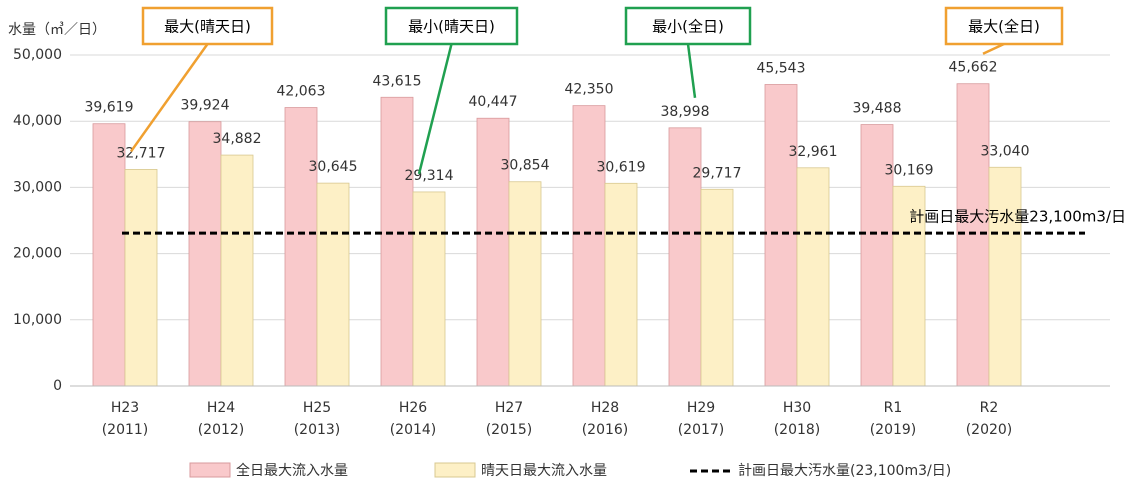 The width and height of the screenshot is (1133, 488). What do you see at coordinates (37, 55) in the screenshot?
I see `y-tick-label: 50,000` at bounding box center [37, 55].